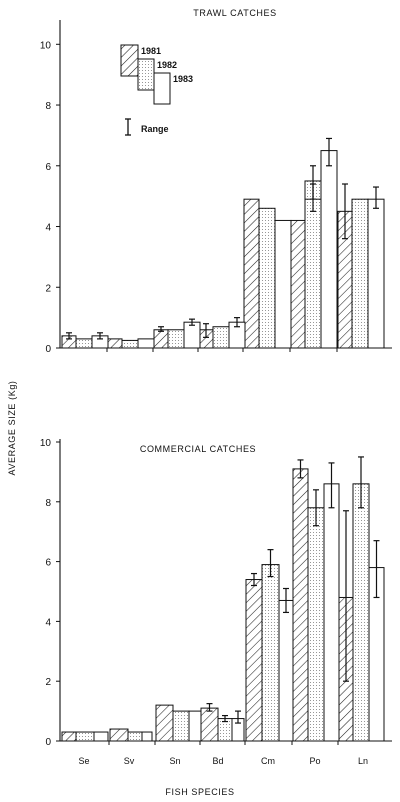 This screenshot has width=400, height=802. Describe the element at coordinates (234, 13) in the screenshot. I see `chart-title: TRAWL CATCHES` at that location.